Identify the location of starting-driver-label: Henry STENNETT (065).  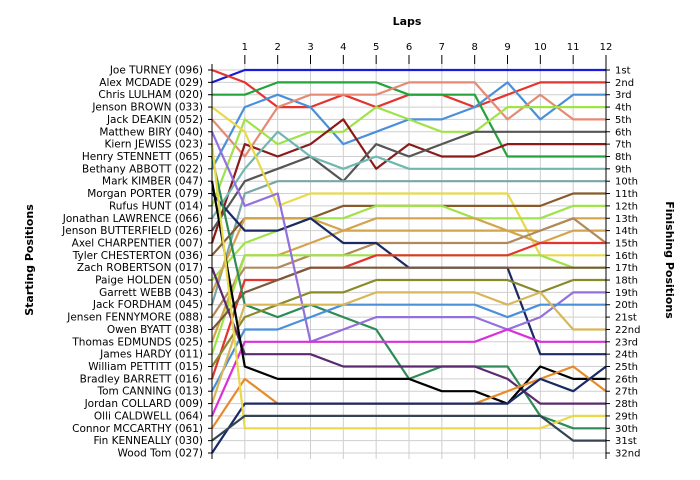
(142, 157).